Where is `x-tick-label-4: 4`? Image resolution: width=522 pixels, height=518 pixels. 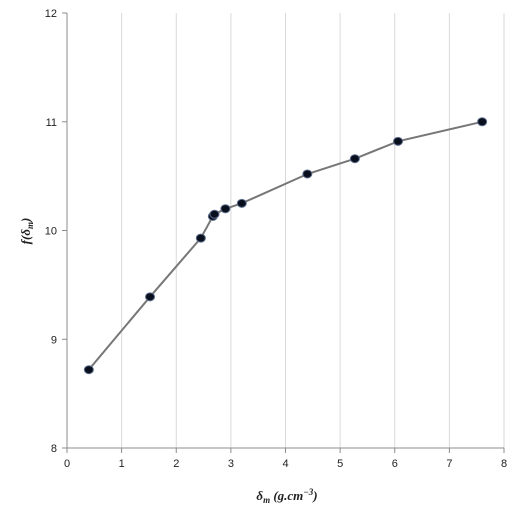 x-tick-label-4: 4 is located at coordinates (285, 464).